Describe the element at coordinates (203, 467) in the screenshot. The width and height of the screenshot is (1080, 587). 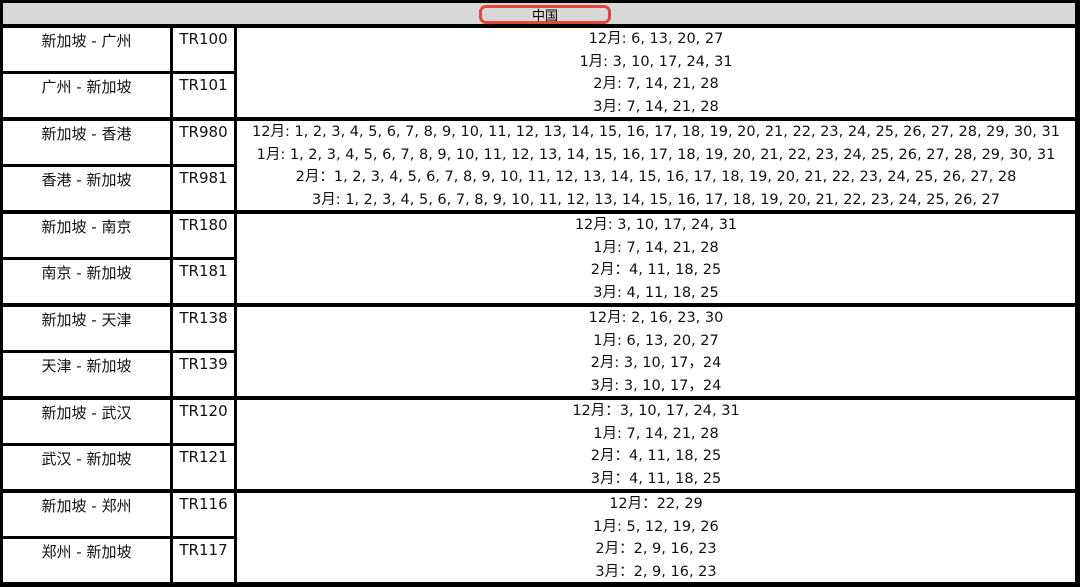
I see `flight-code-cell: TR121` at that location.